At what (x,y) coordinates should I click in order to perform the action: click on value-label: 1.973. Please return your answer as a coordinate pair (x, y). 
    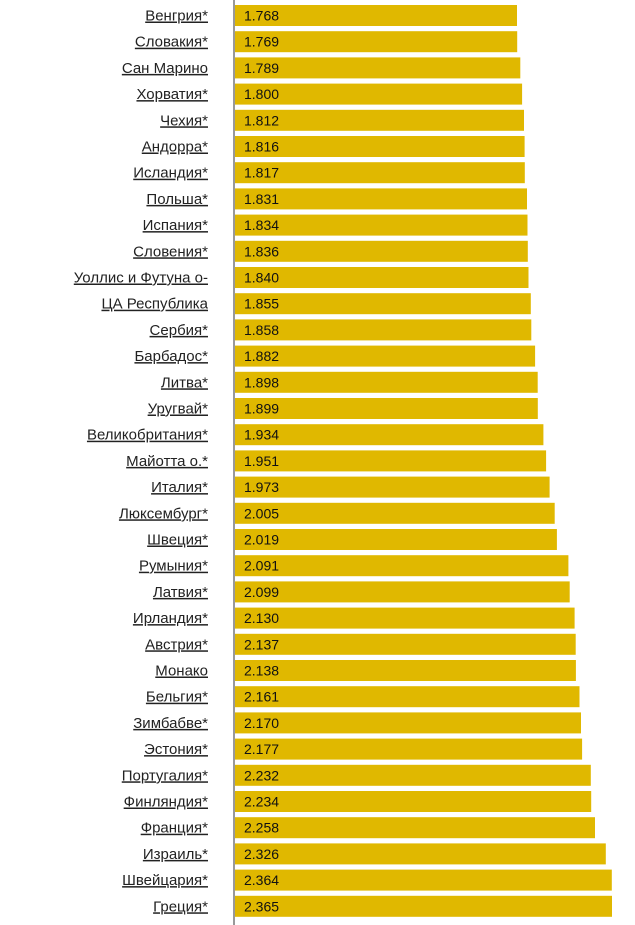
    Looking at the image, I should click on (261, 487).